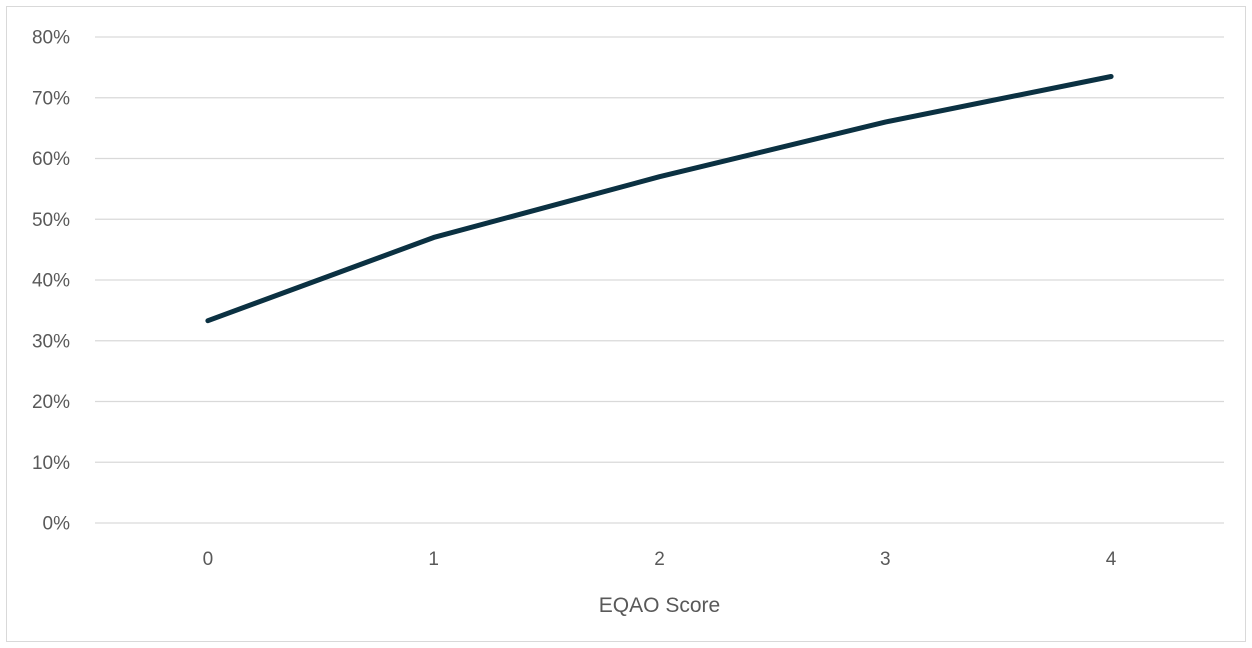 The image size is (1252, 648). I want to click on x-tick-label: 0, so click(208, 559).